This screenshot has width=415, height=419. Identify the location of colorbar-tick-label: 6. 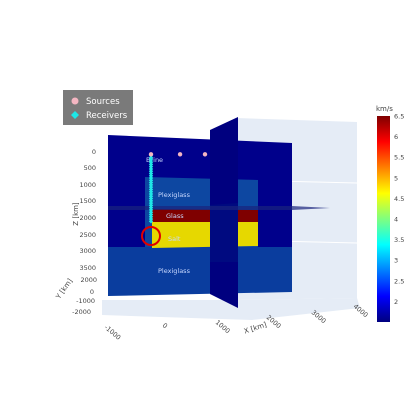
(396, 137).